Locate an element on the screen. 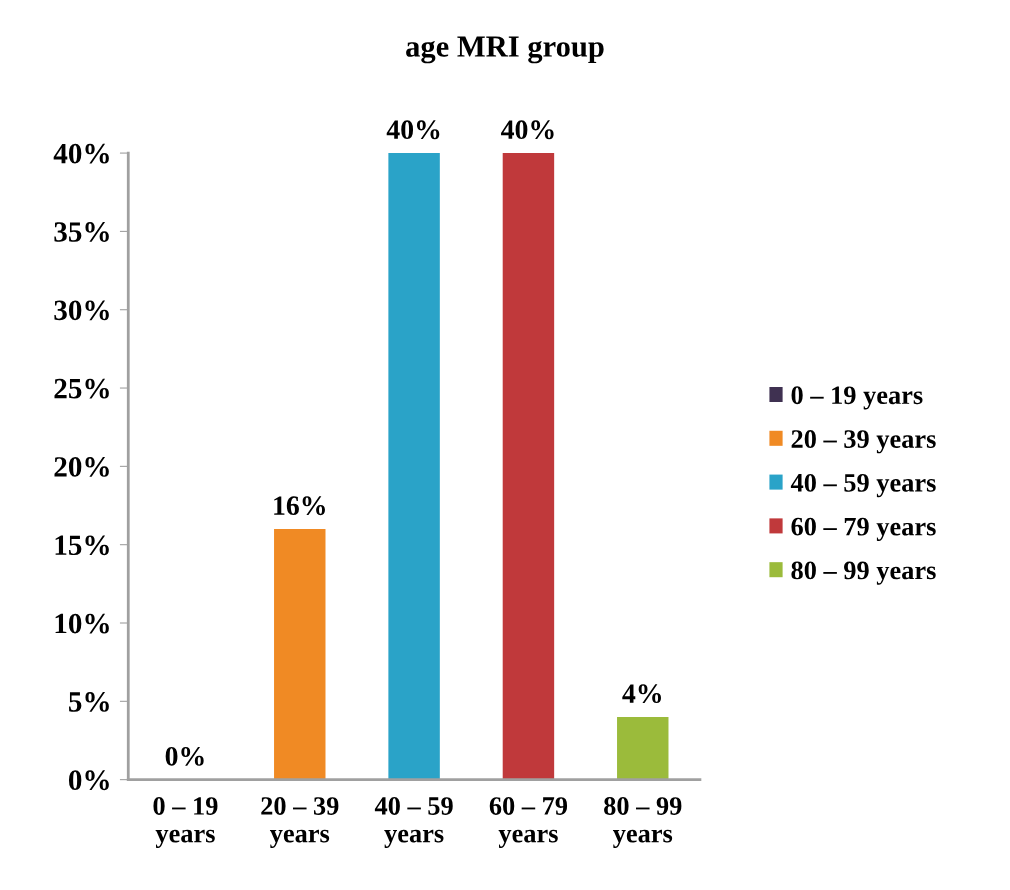  data-label: 0% is located at coordinates (184, 756).